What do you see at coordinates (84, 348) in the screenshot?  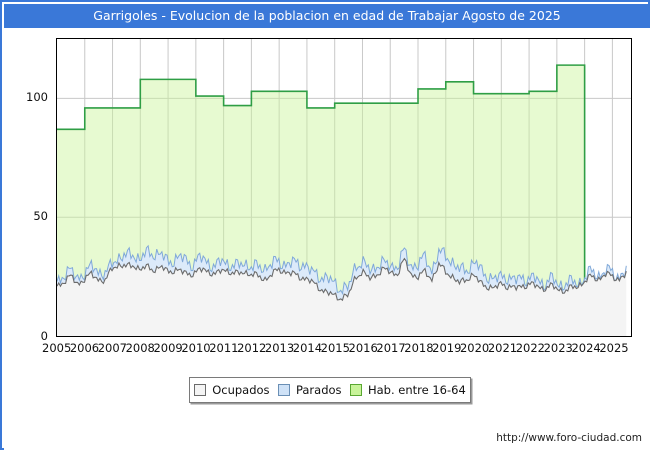 I see `x-axis-tick-2006: 2006` at bounding box center [84, 348].